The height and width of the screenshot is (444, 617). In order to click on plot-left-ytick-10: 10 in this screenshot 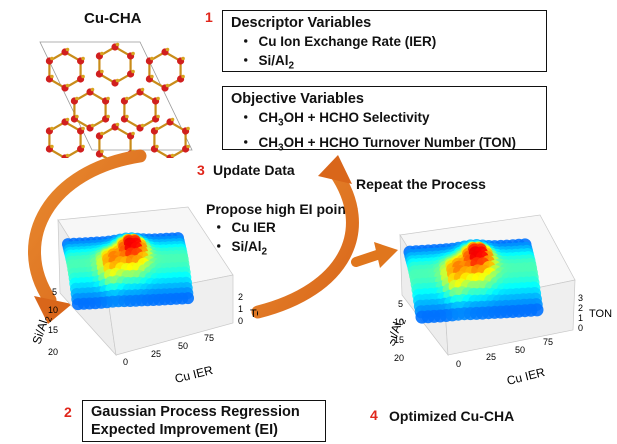, I will do `click(53, 310)`.